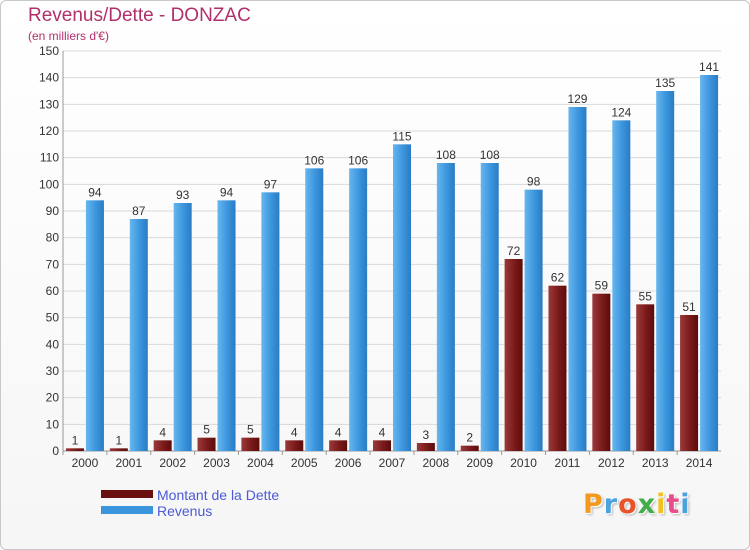  I want to click on y-tick-label: 120, so click(49, 131).